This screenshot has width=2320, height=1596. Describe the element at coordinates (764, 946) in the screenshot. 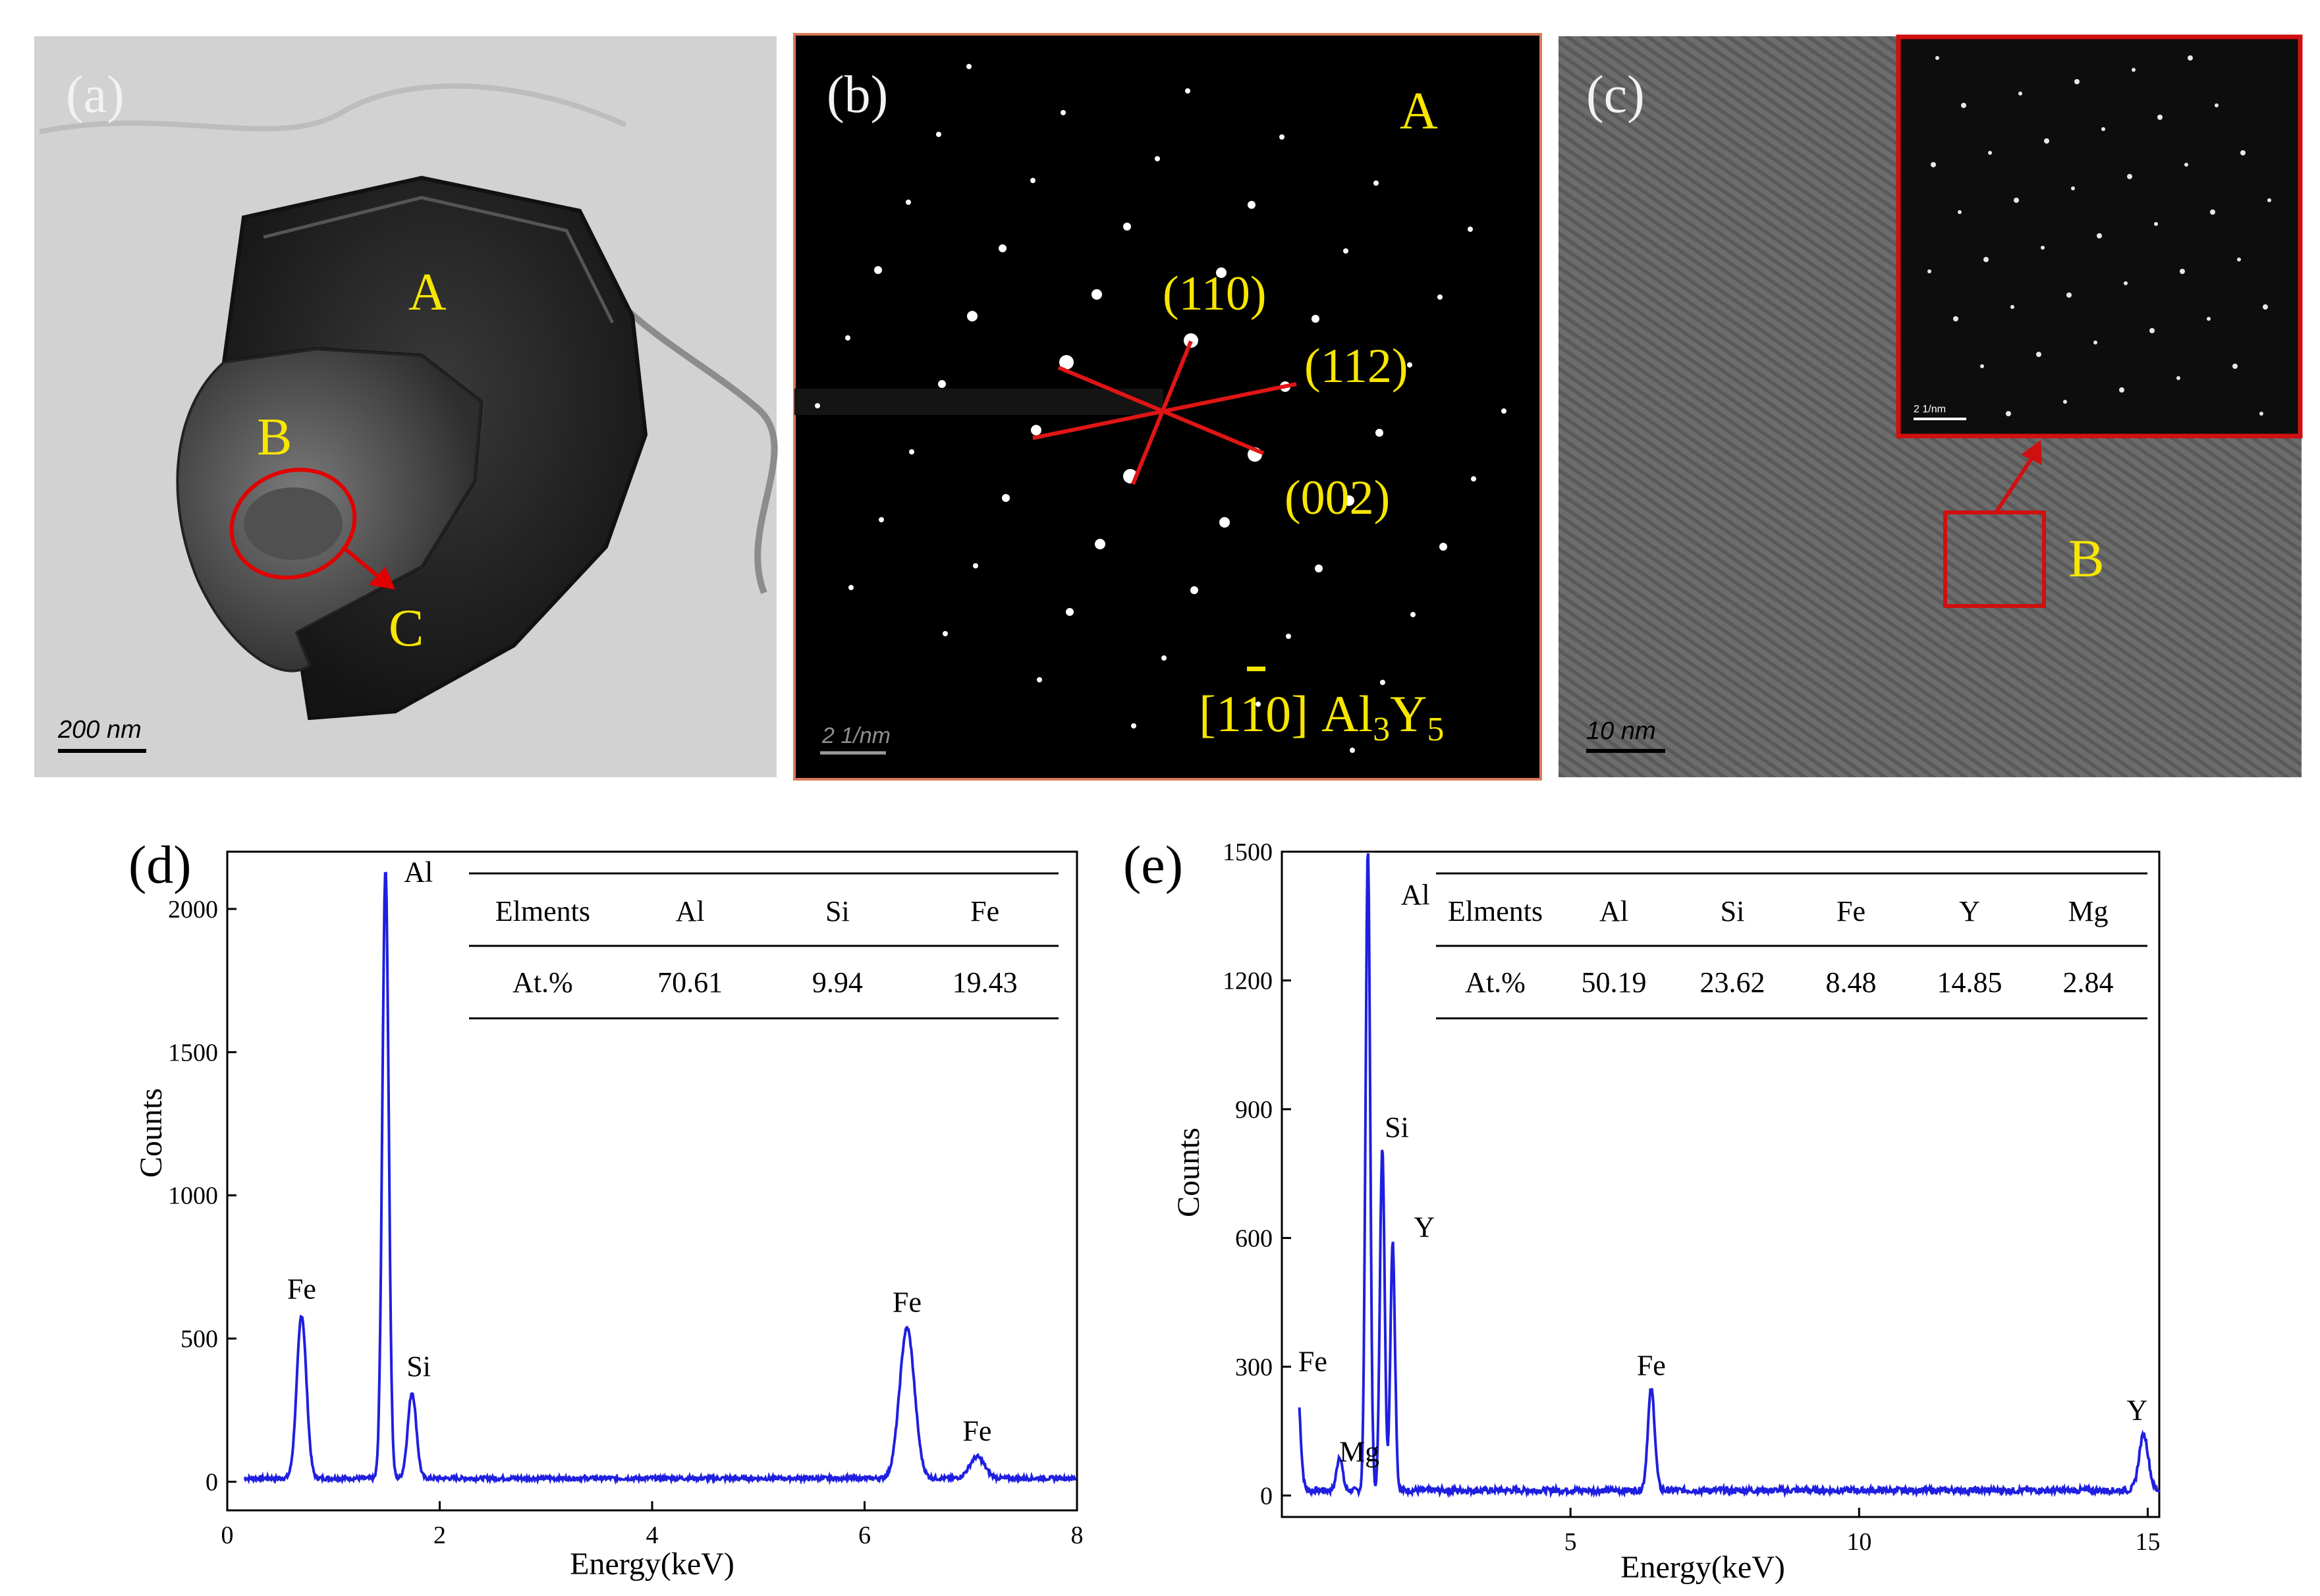

I see `chart-d-composition-table: Elments Al Si Fe At.% 70.61 9.94 19.43` at that location.